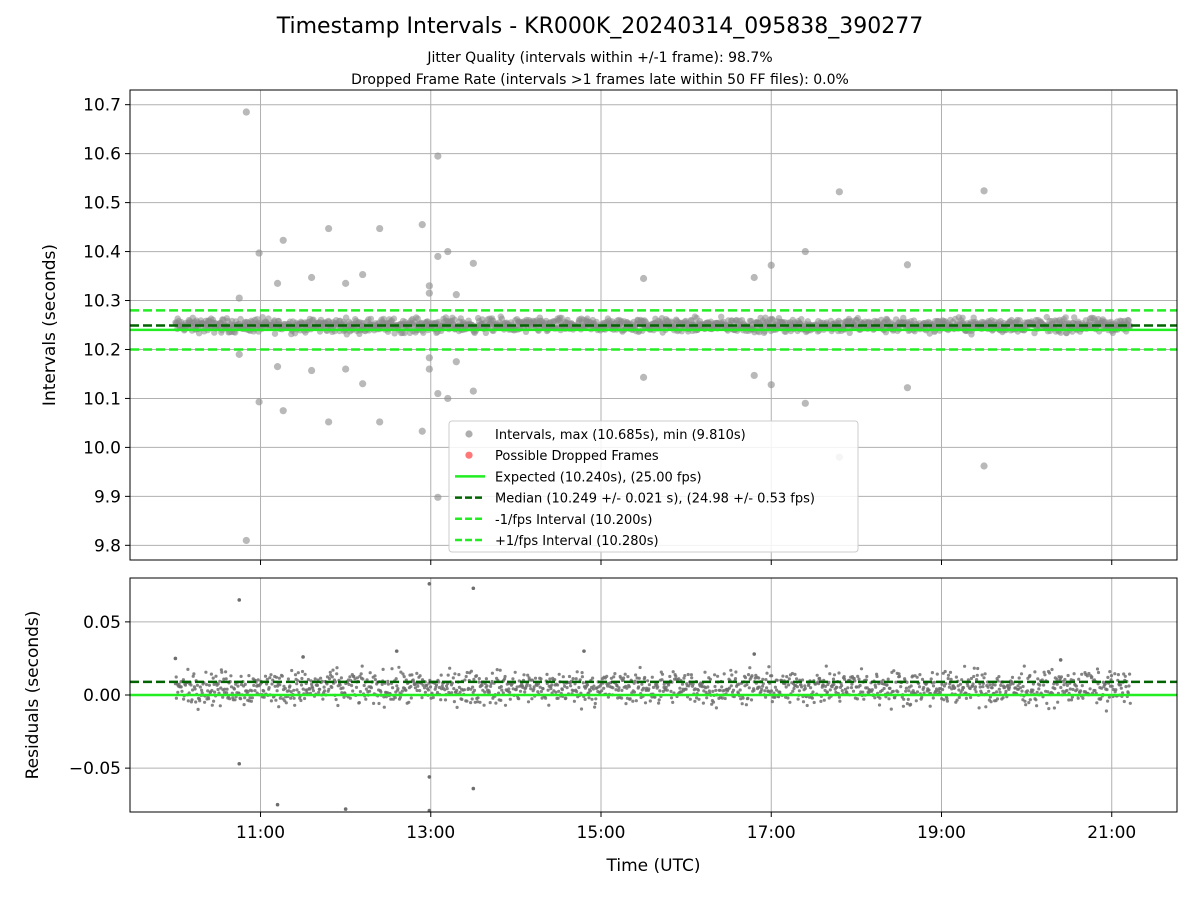  Describe the element at coordinates (1111, 833) in the screenshot. I see `x-tick-label: 21:00` at that location.